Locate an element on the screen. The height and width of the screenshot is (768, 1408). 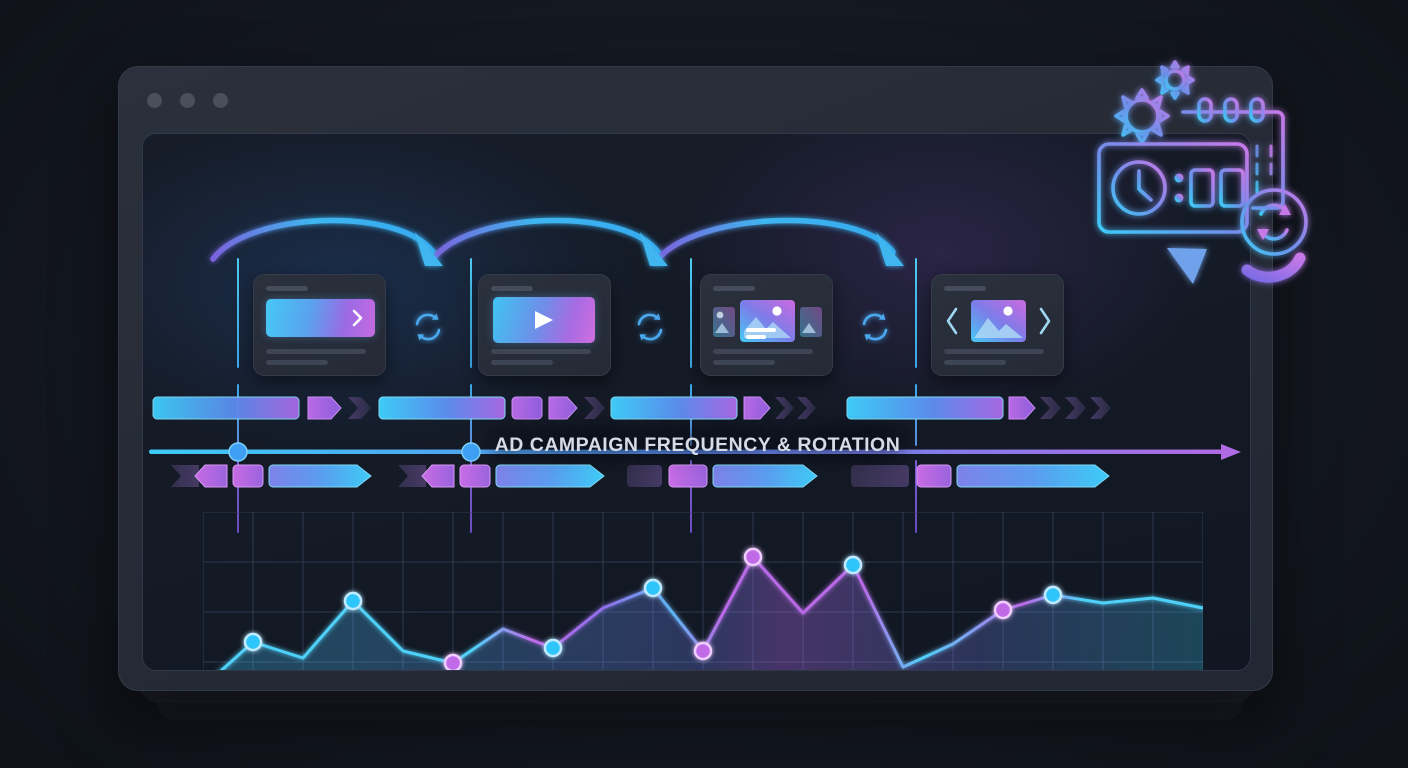
close-button is located at coordinates (154, 100).